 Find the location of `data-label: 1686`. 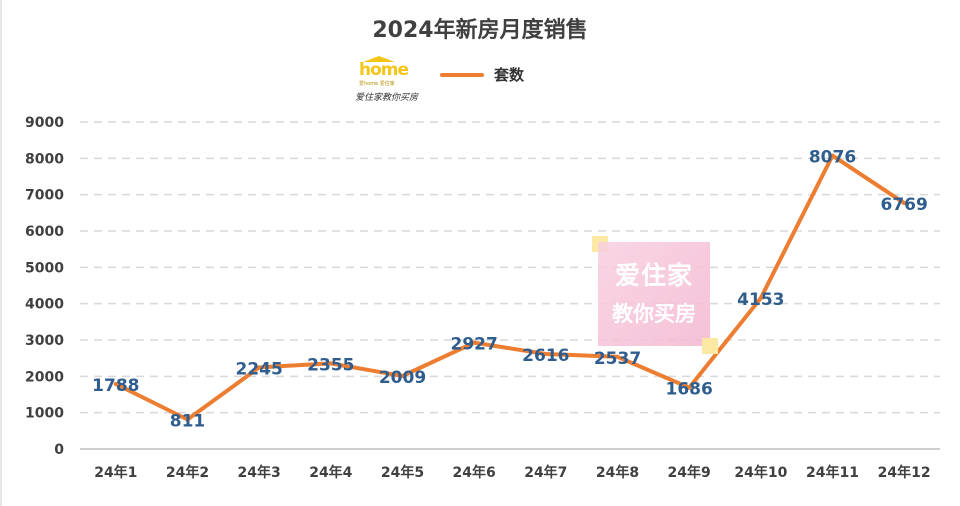

data-label: 1686 is located at coordinates (689, 390).